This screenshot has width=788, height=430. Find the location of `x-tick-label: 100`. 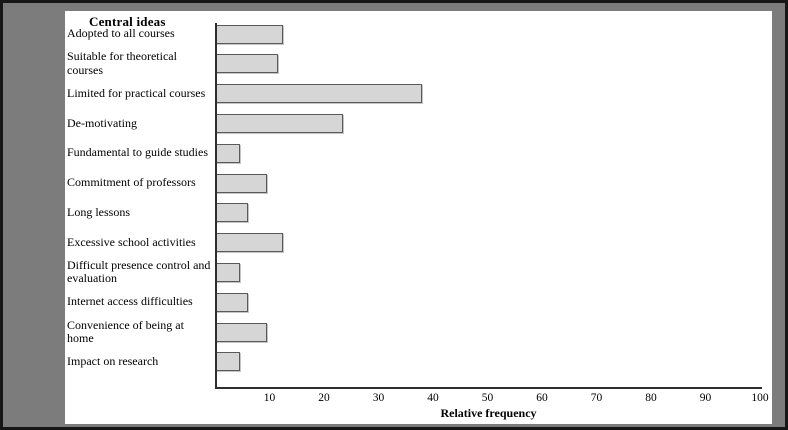

x-tick-label: 100 is located at coordinates (760, 398).